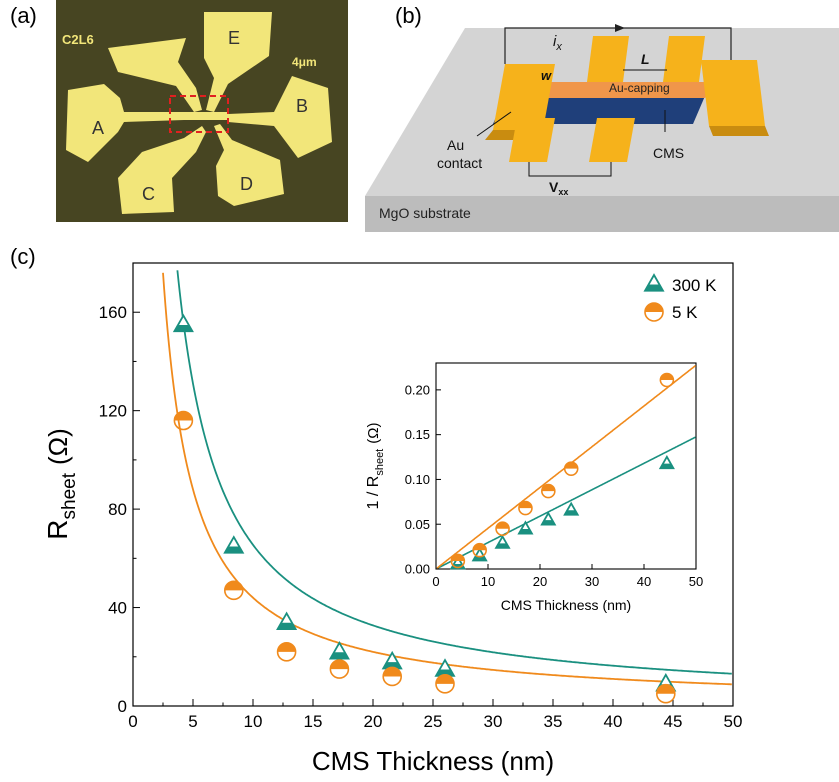  I want to click on contact-label-line2: contact, so click(459, 163).